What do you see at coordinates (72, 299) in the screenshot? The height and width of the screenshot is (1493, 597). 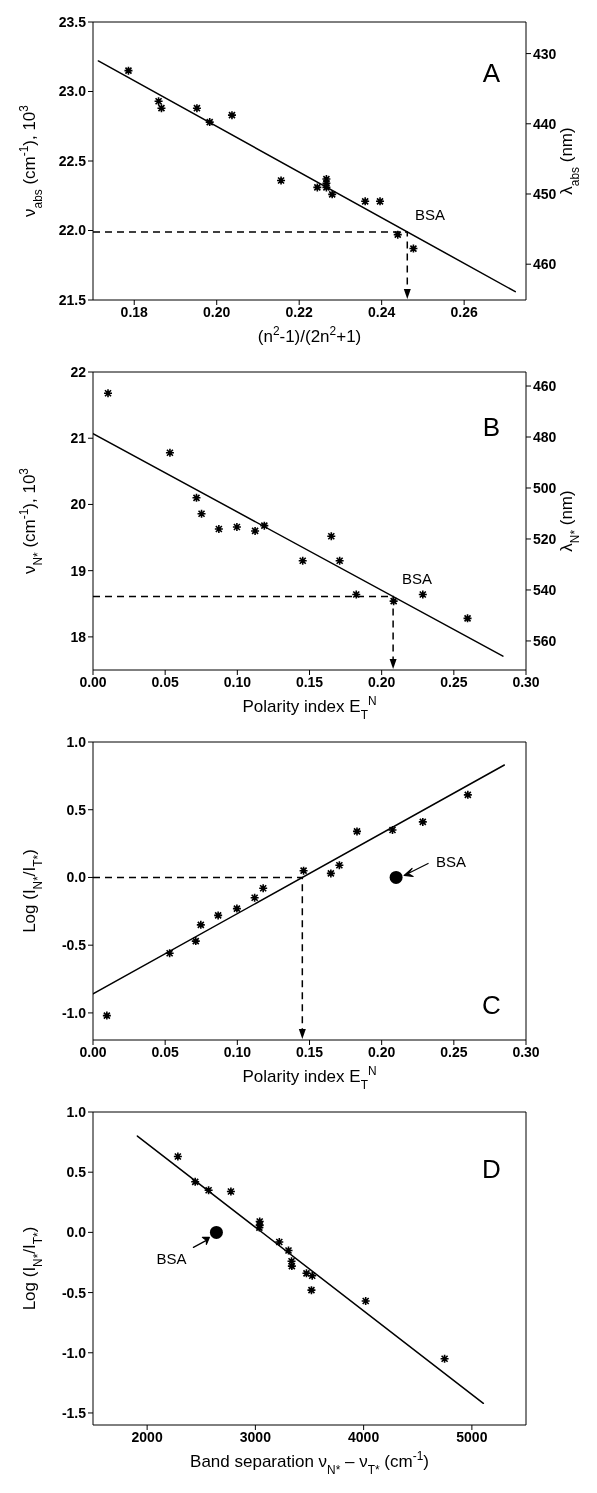 I see `y-tick-label: 21.5` at bounding box center [72, 299].